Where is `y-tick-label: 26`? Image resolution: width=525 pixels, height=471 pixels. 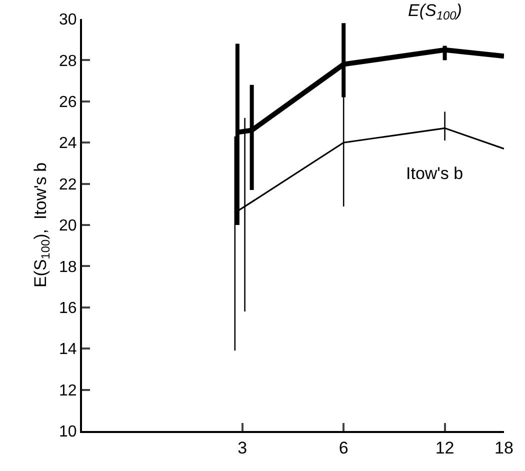 y-tick-label: 26 is located at coordinates (68, 102).